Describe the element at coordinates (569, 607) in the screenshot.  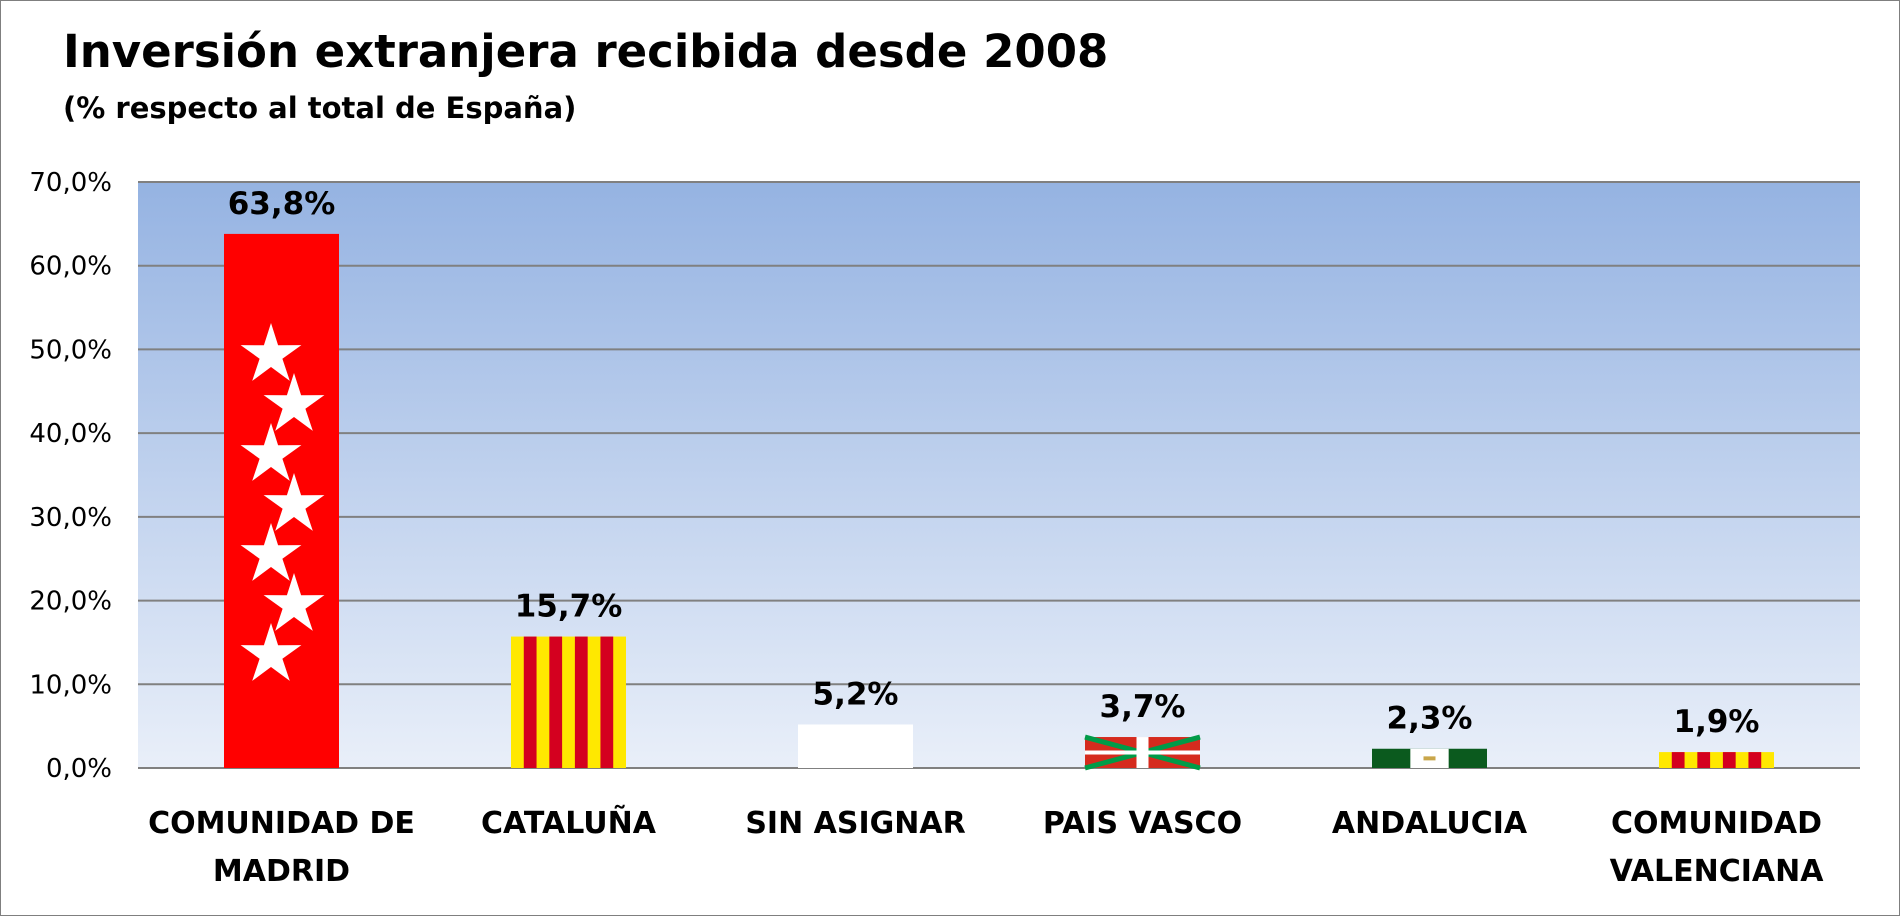
I see `data-label: 15,7%` at that location.